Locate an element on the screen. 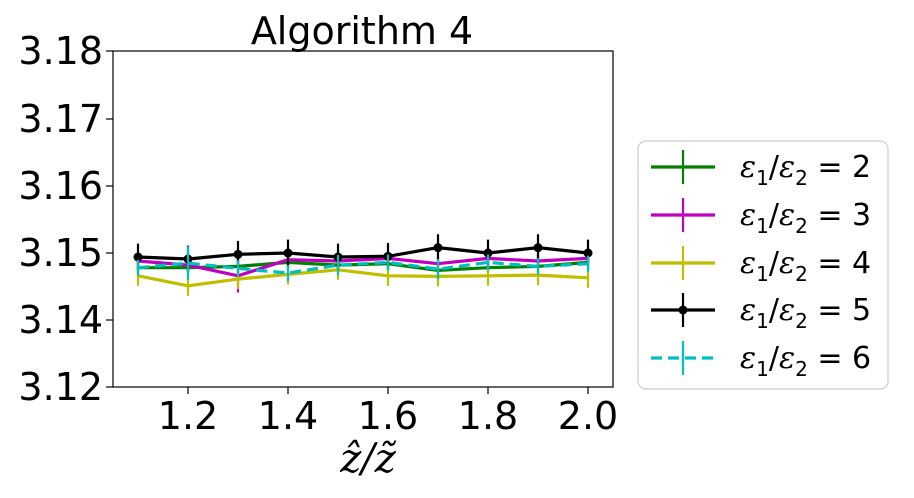 The width and height of the screenshot is (914, 498). legend-label: ε1/ε2 = 3 is located at coordinates (805, 218).